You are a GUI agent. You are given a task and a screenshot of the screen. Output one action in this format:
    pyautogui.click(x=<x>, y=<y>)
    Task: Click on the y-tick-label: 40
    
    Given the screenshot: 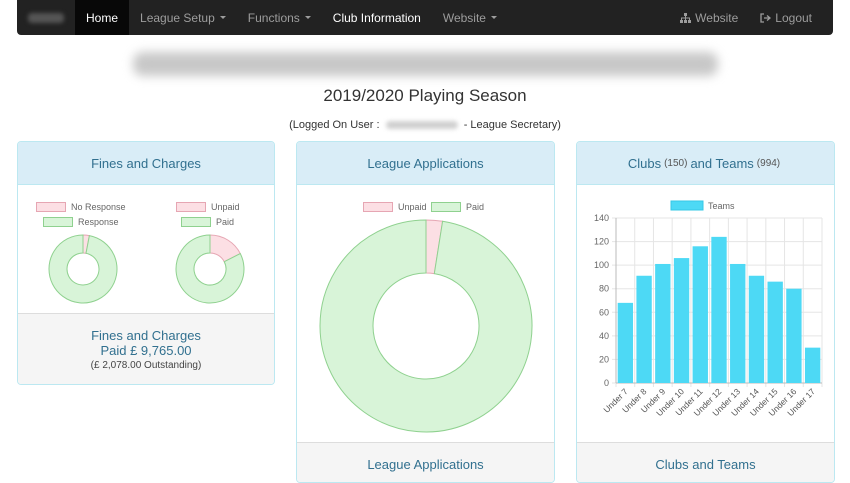 What is the action you would take?
    pyautogui.click(x=604, y=336)
    